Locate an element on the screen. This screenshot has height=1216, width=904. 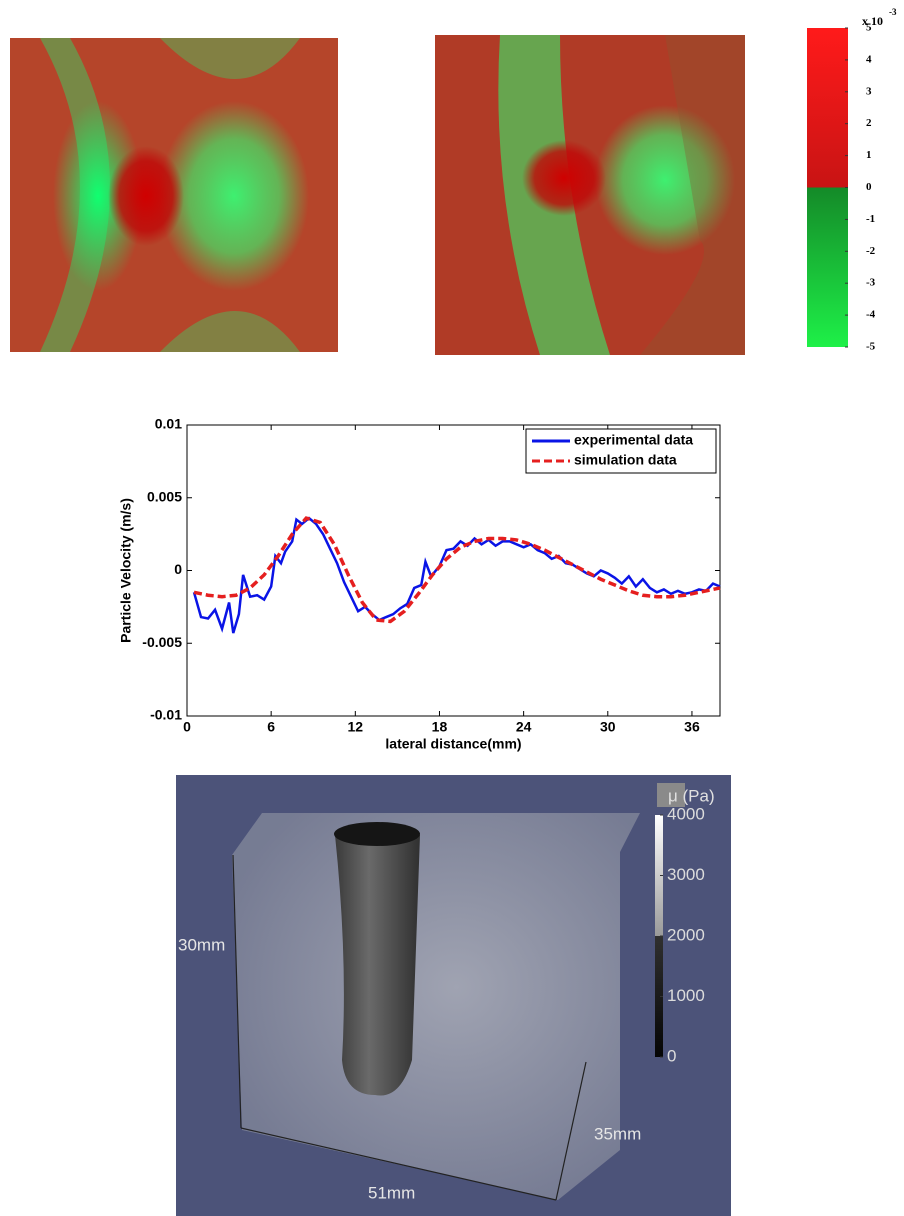
y-tick-label: -5 is located at coordinates (871, 347).